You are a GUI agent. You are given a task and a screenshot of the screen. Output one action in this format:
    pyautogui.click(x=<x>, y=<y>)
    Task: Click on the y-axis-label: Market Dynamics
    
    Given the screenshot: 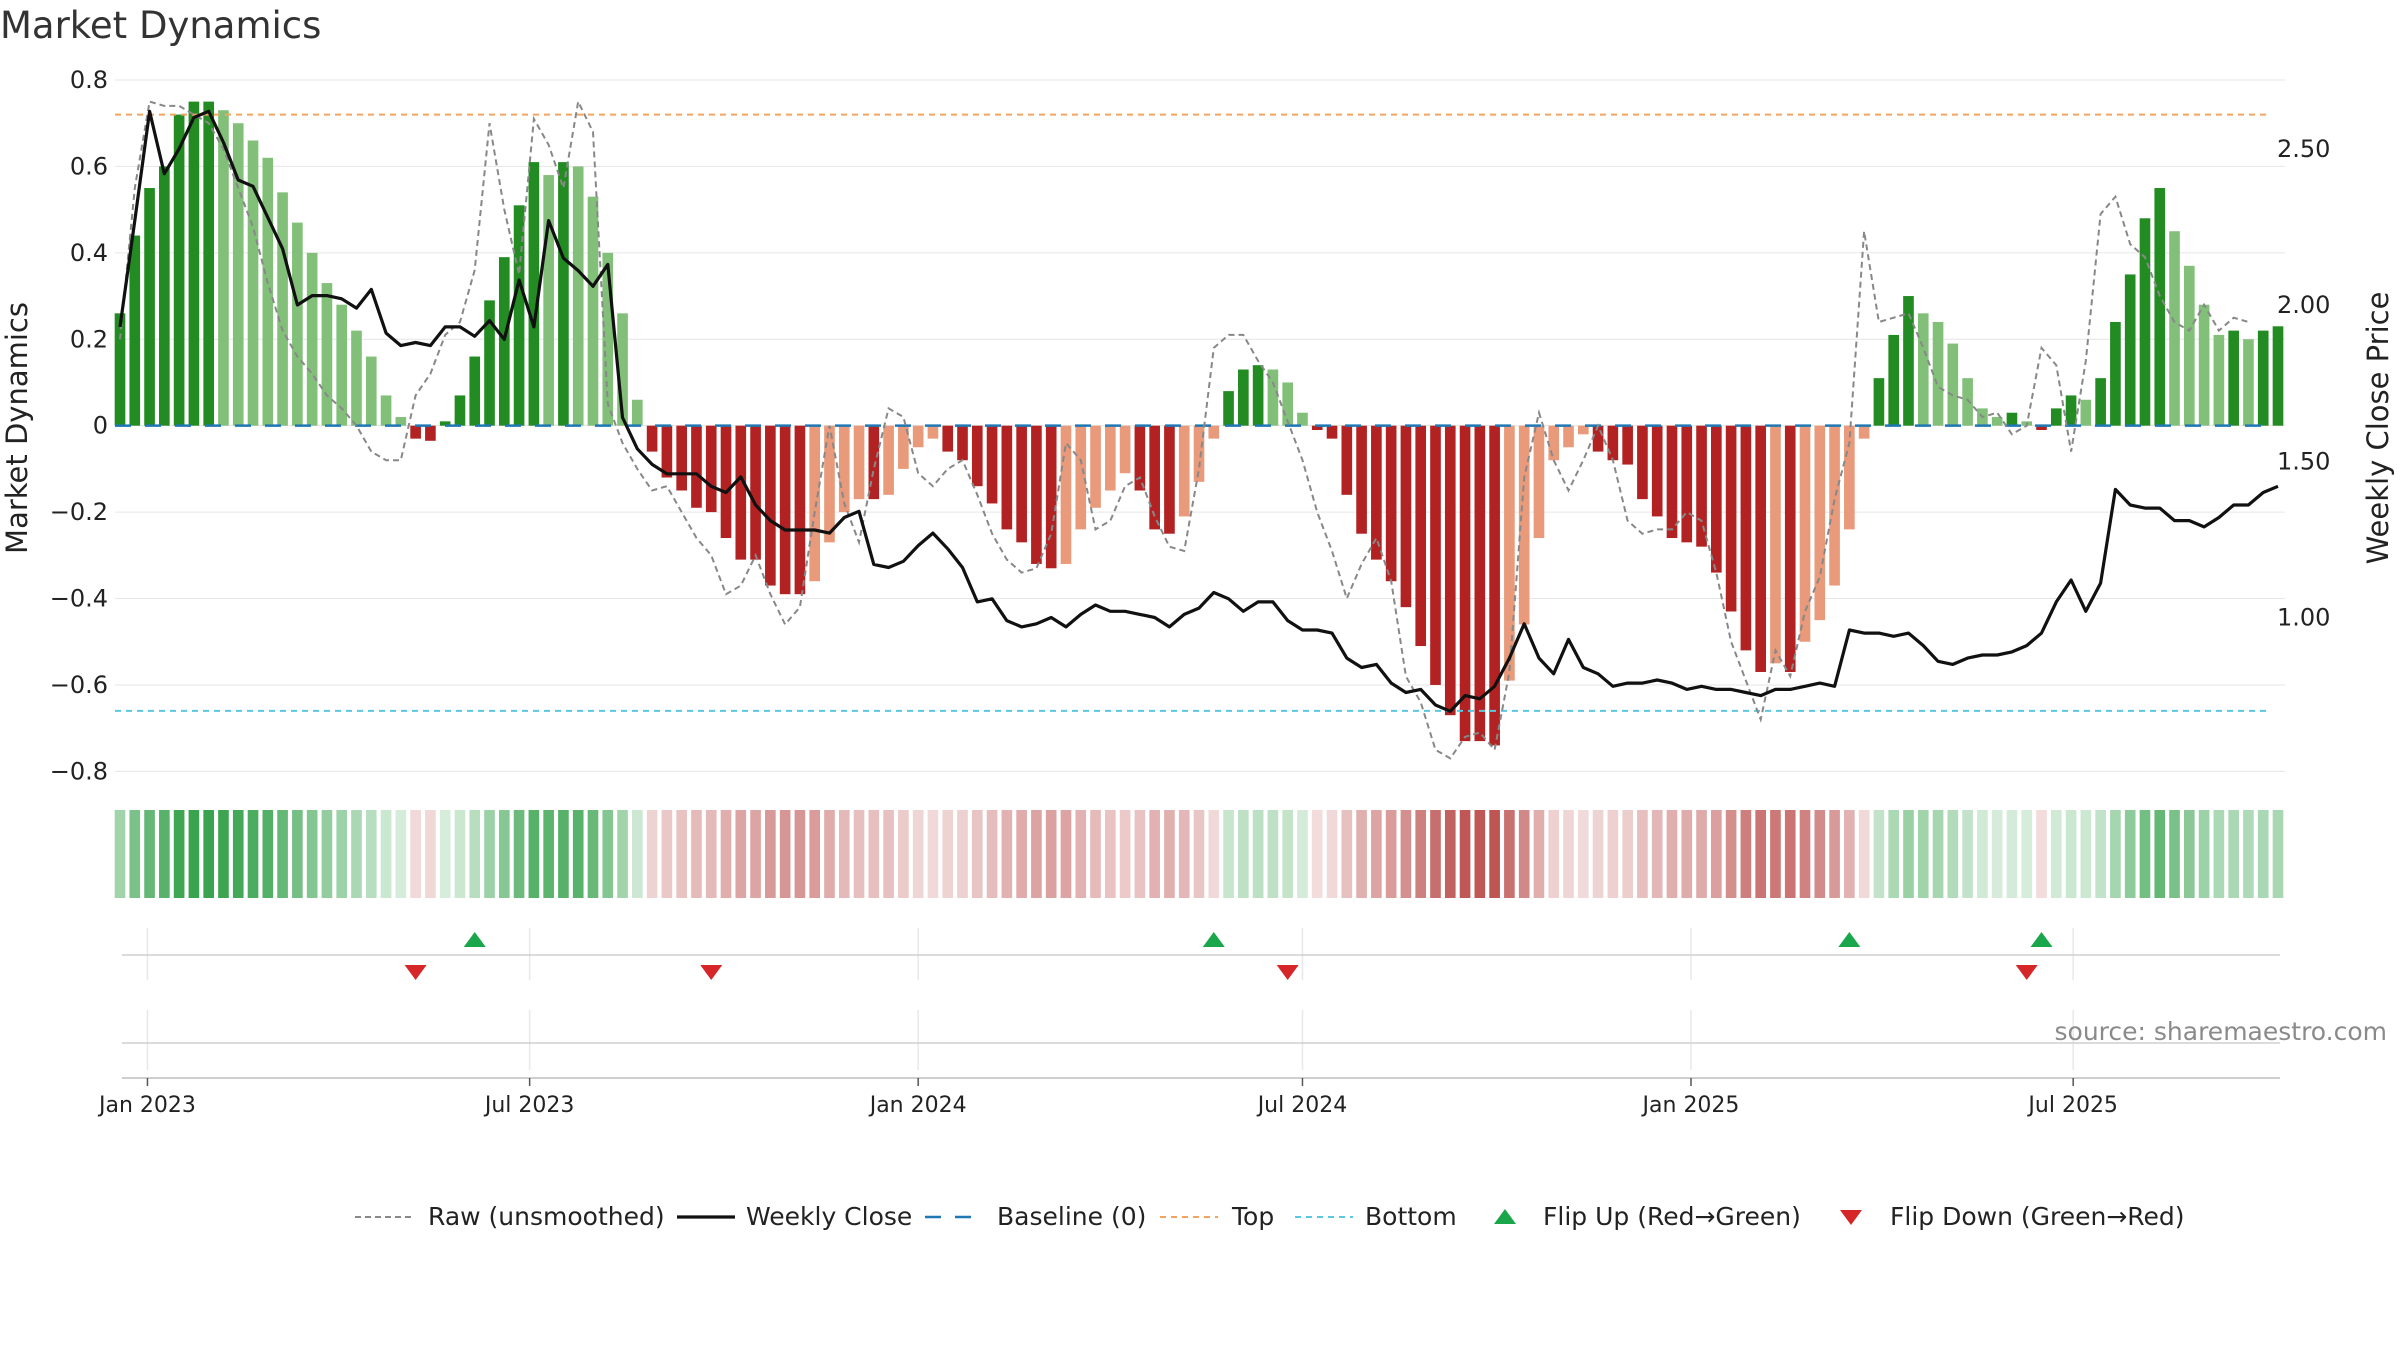 What is the action you would take?
    pyautogui.click(x=17, y=428)
    